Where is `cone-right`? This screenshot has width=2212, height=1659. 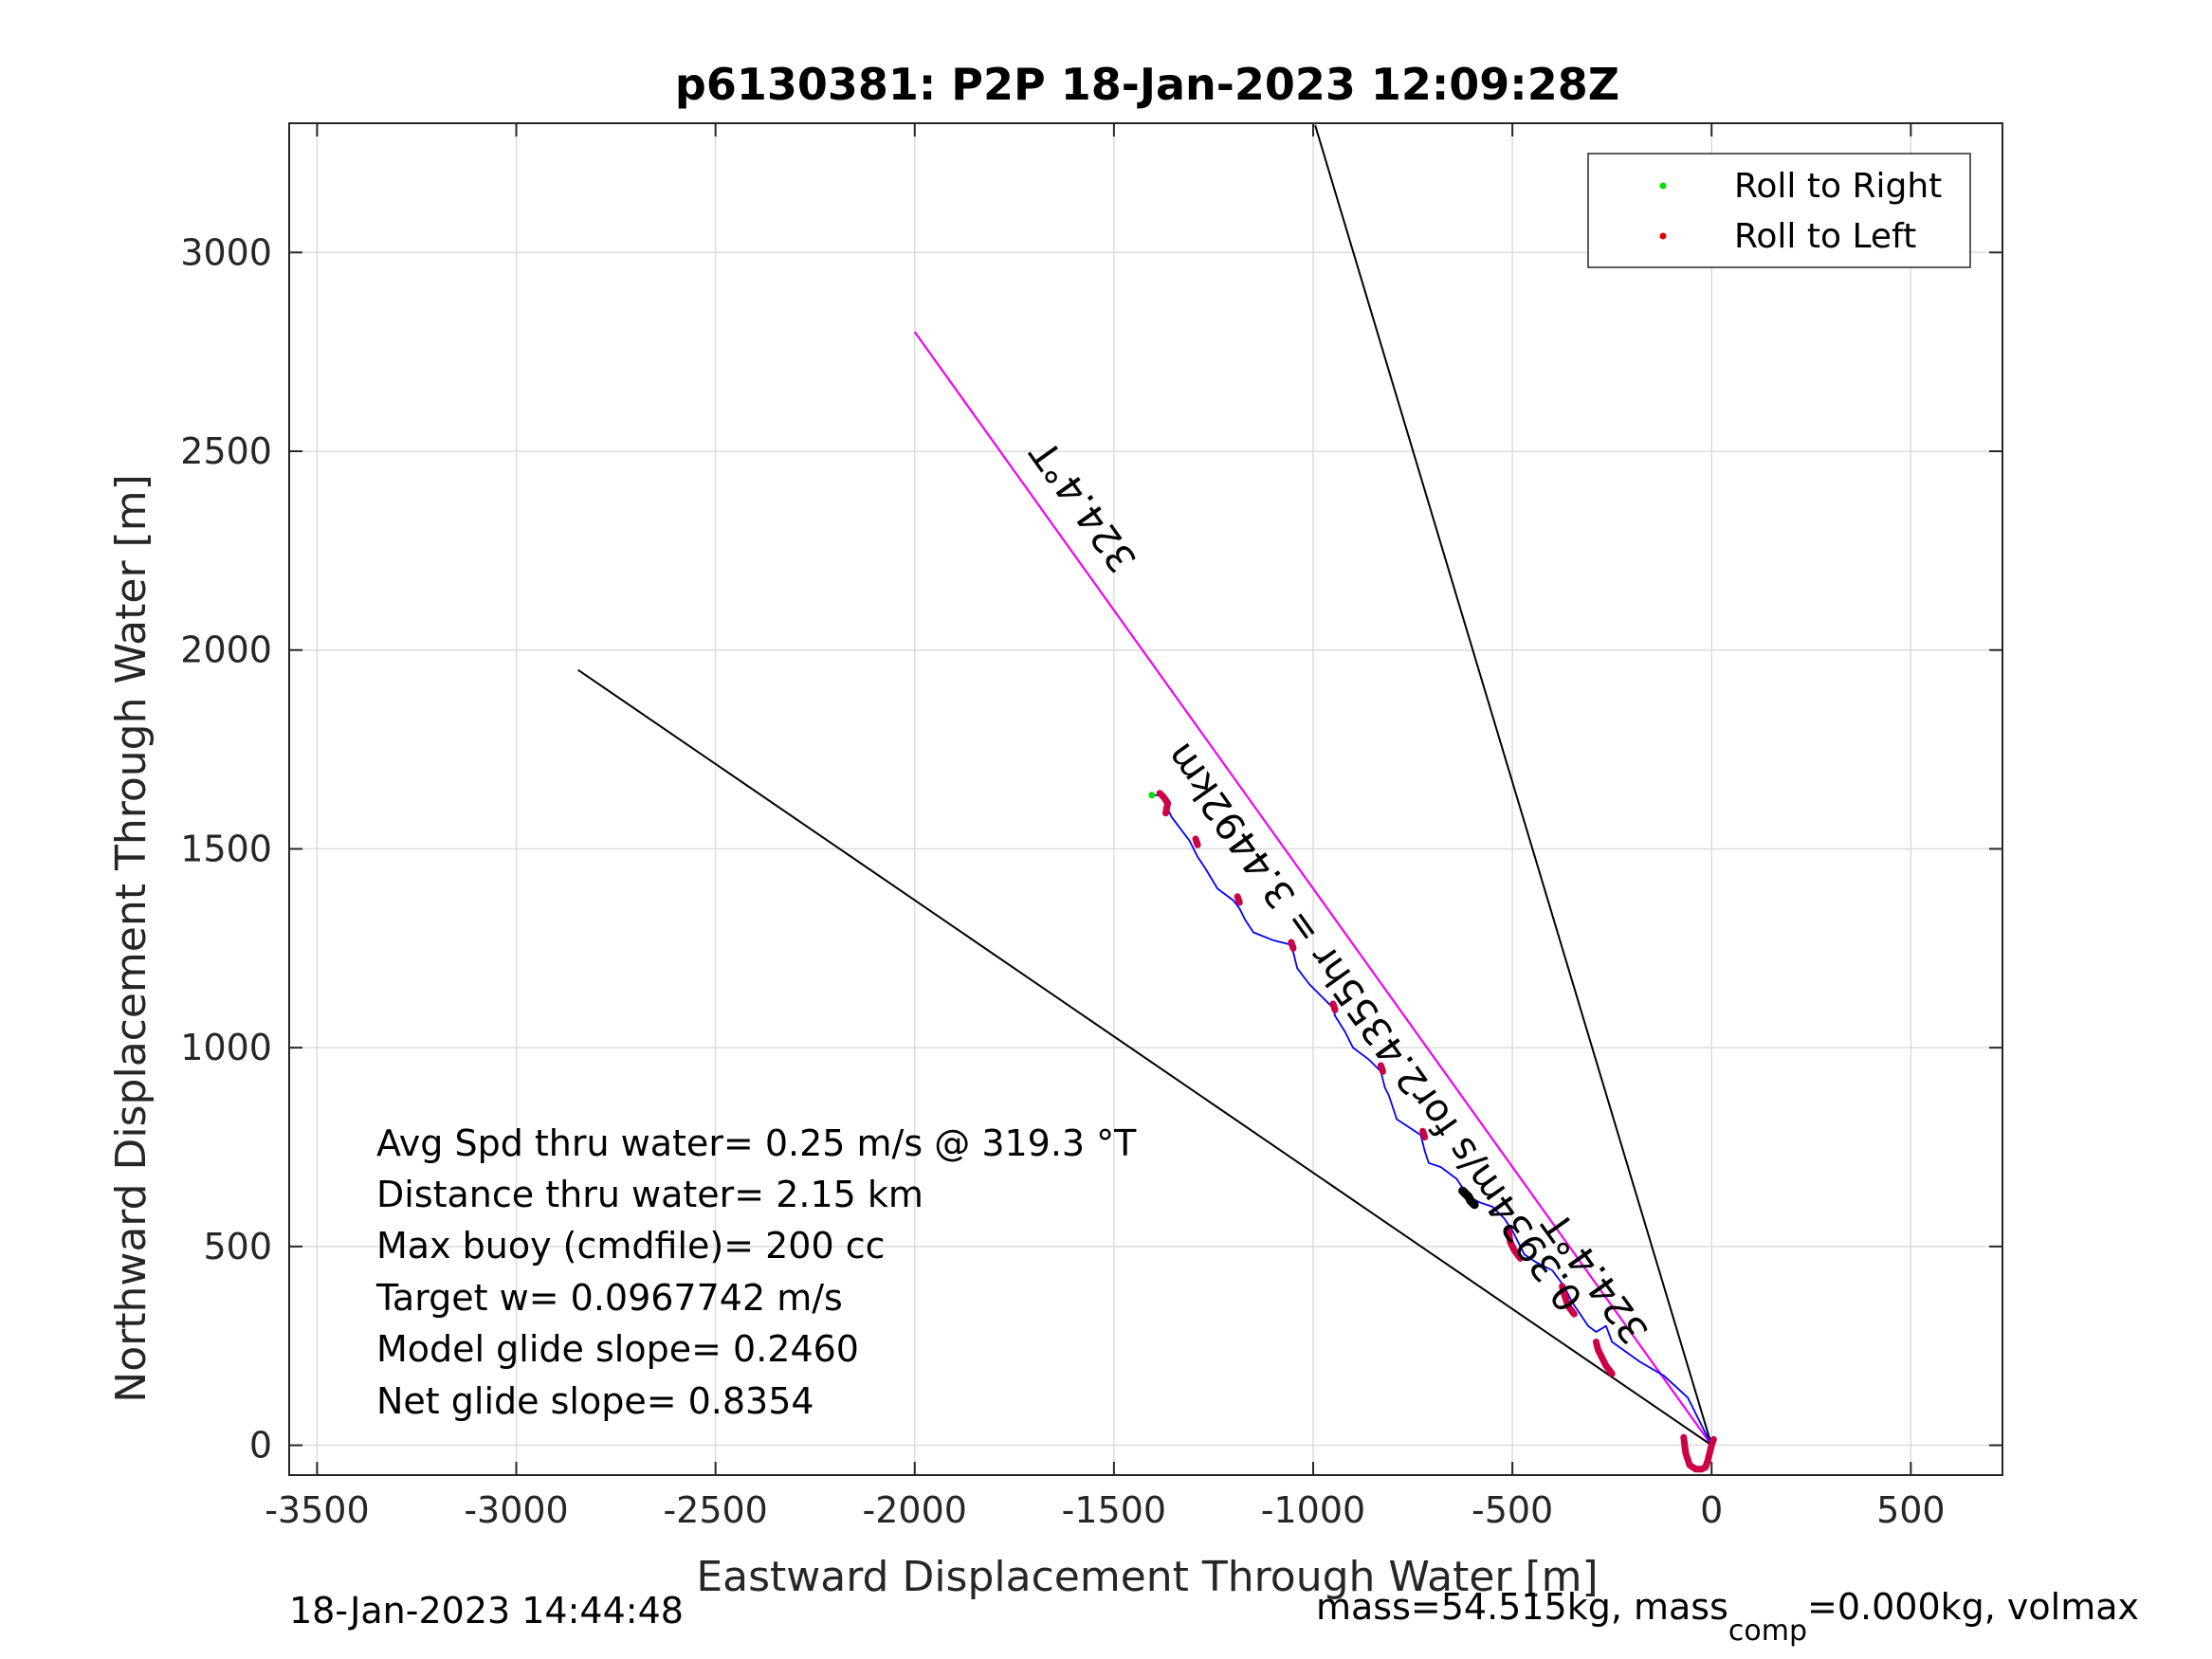
cone-right is located at coordinates (1513, 785).